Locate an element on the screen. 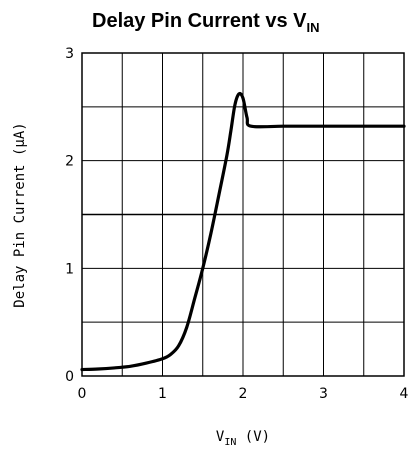 This screenshot has height=450, width=409. x-axis-label-unit: (V) is located at coordinates (253, 437).